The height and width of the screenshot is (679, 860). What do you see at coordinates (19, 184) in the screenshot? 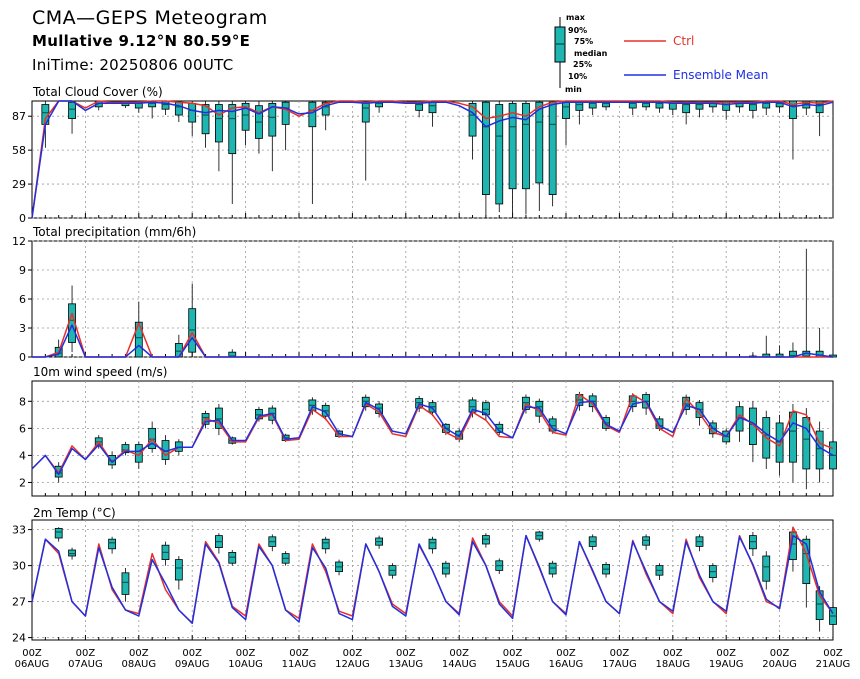
I see `y-tick-label: 29` at bounding box center [19, 184].